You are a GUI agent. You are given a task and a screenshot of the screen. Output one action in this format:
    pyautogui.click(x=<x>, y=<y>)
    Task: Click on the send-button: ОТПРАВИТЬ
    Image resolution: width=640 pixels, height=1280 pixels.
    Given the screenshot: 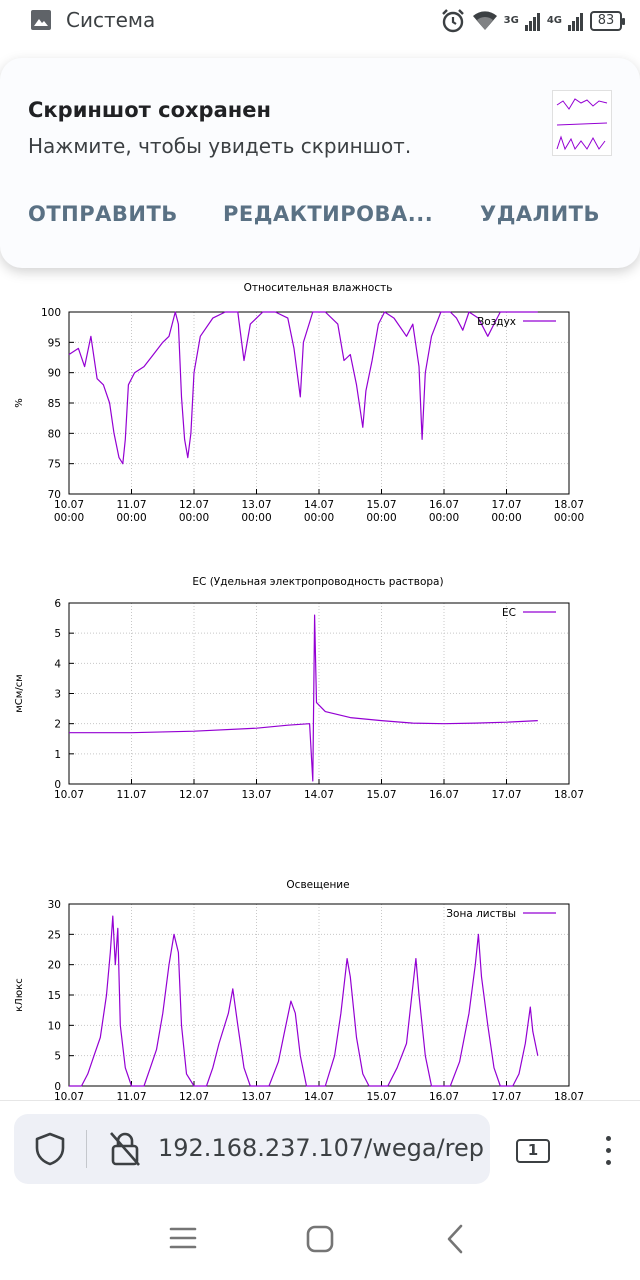 What is the action you would take?
    pyautogui.click(x=103, y=214)
    